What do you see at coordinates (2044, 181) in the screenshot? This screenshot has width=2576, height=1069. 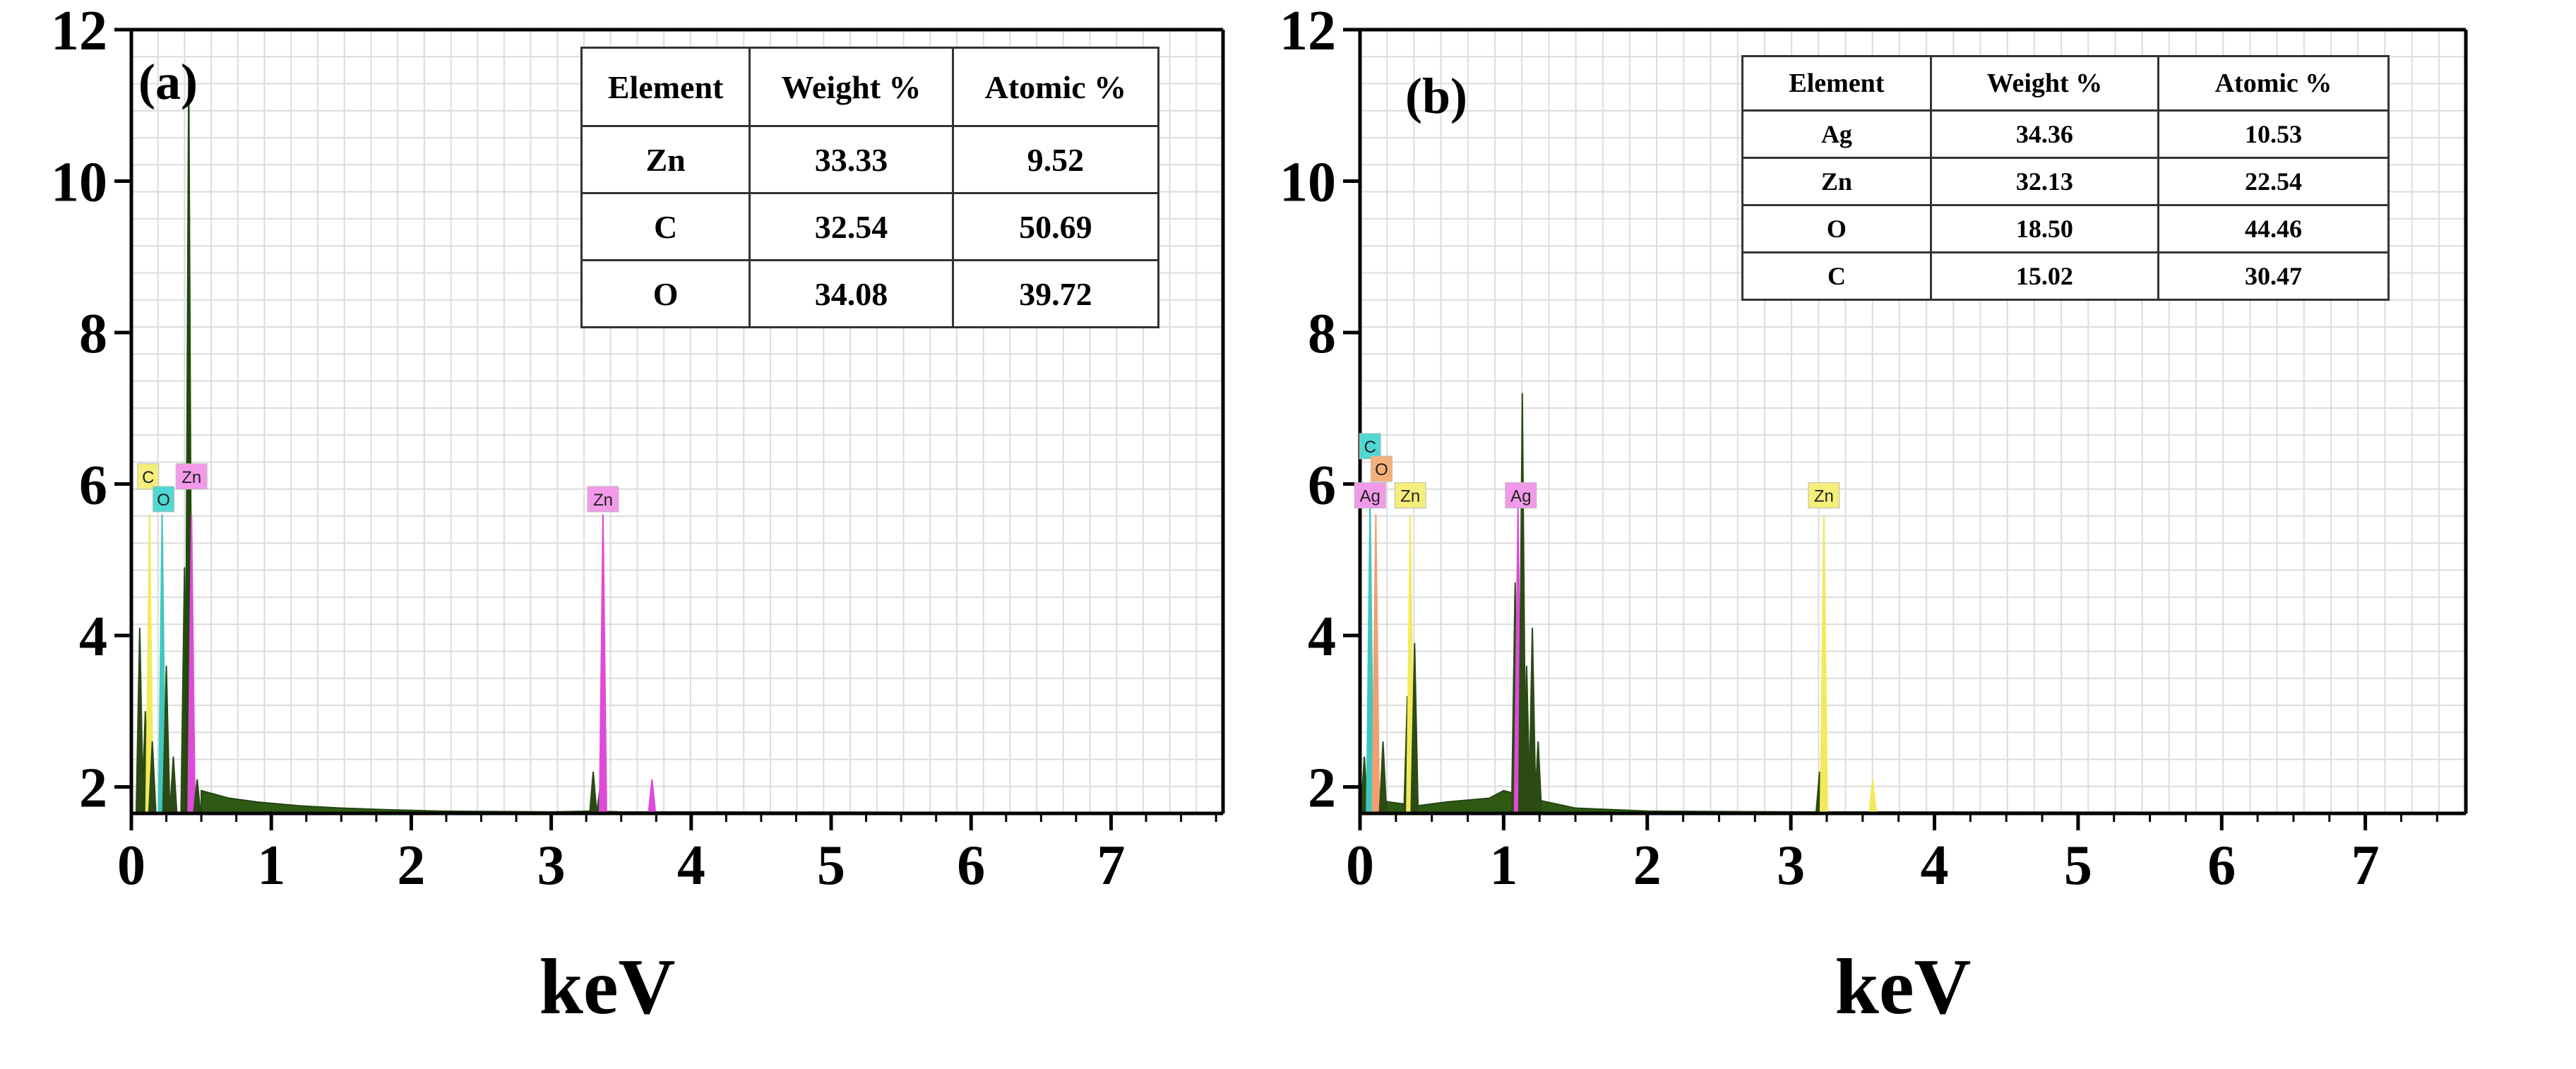 I see `table-cell: 32.13` at bounding box center [2044, 181].